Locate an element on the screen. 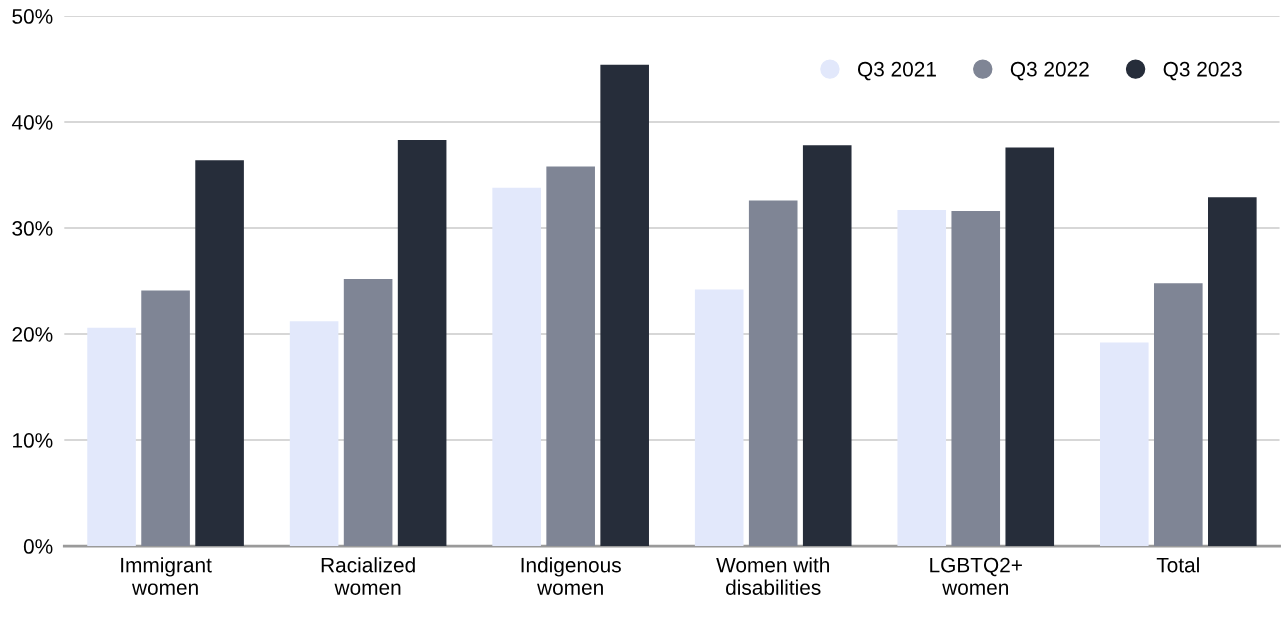  x-tick-label: LGBTQ2+ women is located at coordinates (976, 576).